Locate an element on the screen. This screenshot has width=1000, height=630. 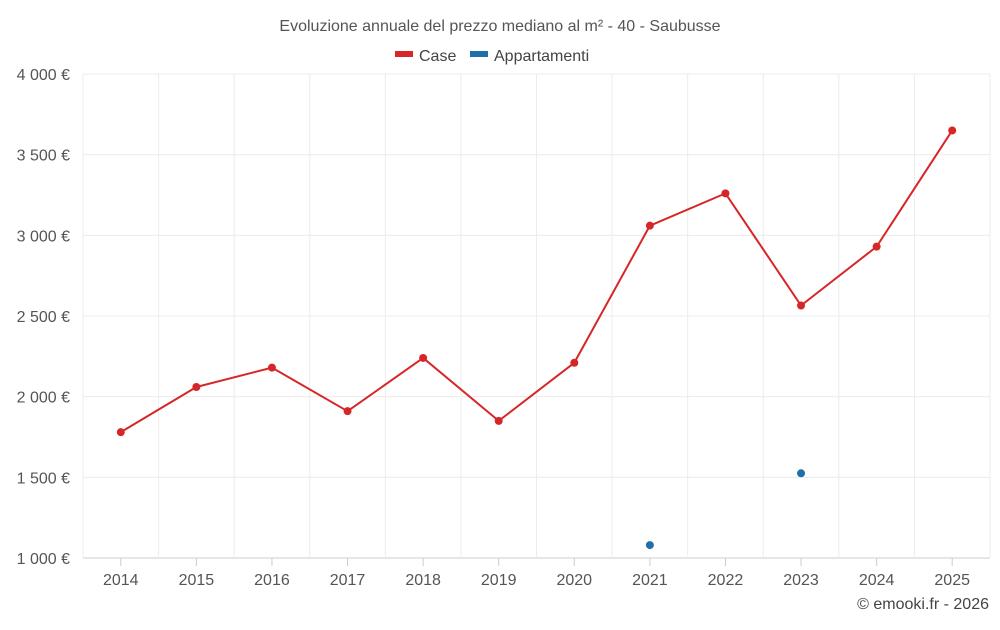
legend-swatch-case is located at coordinates (404, 54).